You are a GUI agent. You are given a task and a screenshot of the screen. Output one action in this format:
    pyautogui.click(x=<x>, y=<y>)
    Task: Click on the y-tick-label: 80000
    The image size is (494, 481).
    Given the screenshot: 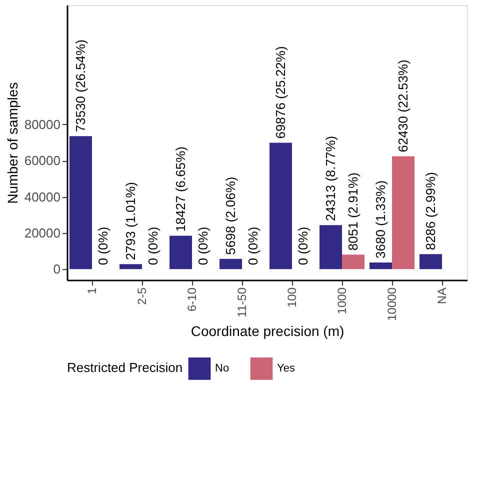 What is the action you would take?
    pyautogui.click(x=42, y=124)
    